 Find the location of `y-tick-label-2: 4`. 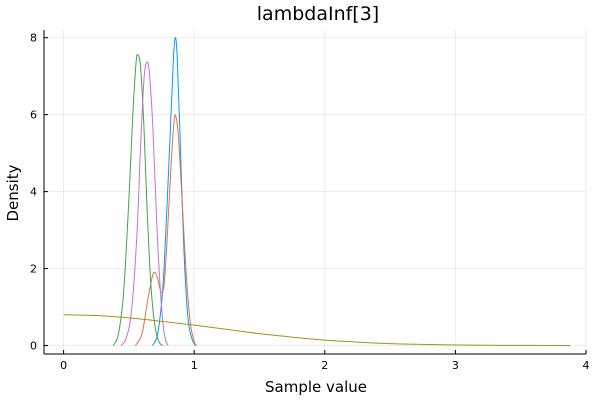

y-tick-label-2: 4 is located at coordinates (33, 192).